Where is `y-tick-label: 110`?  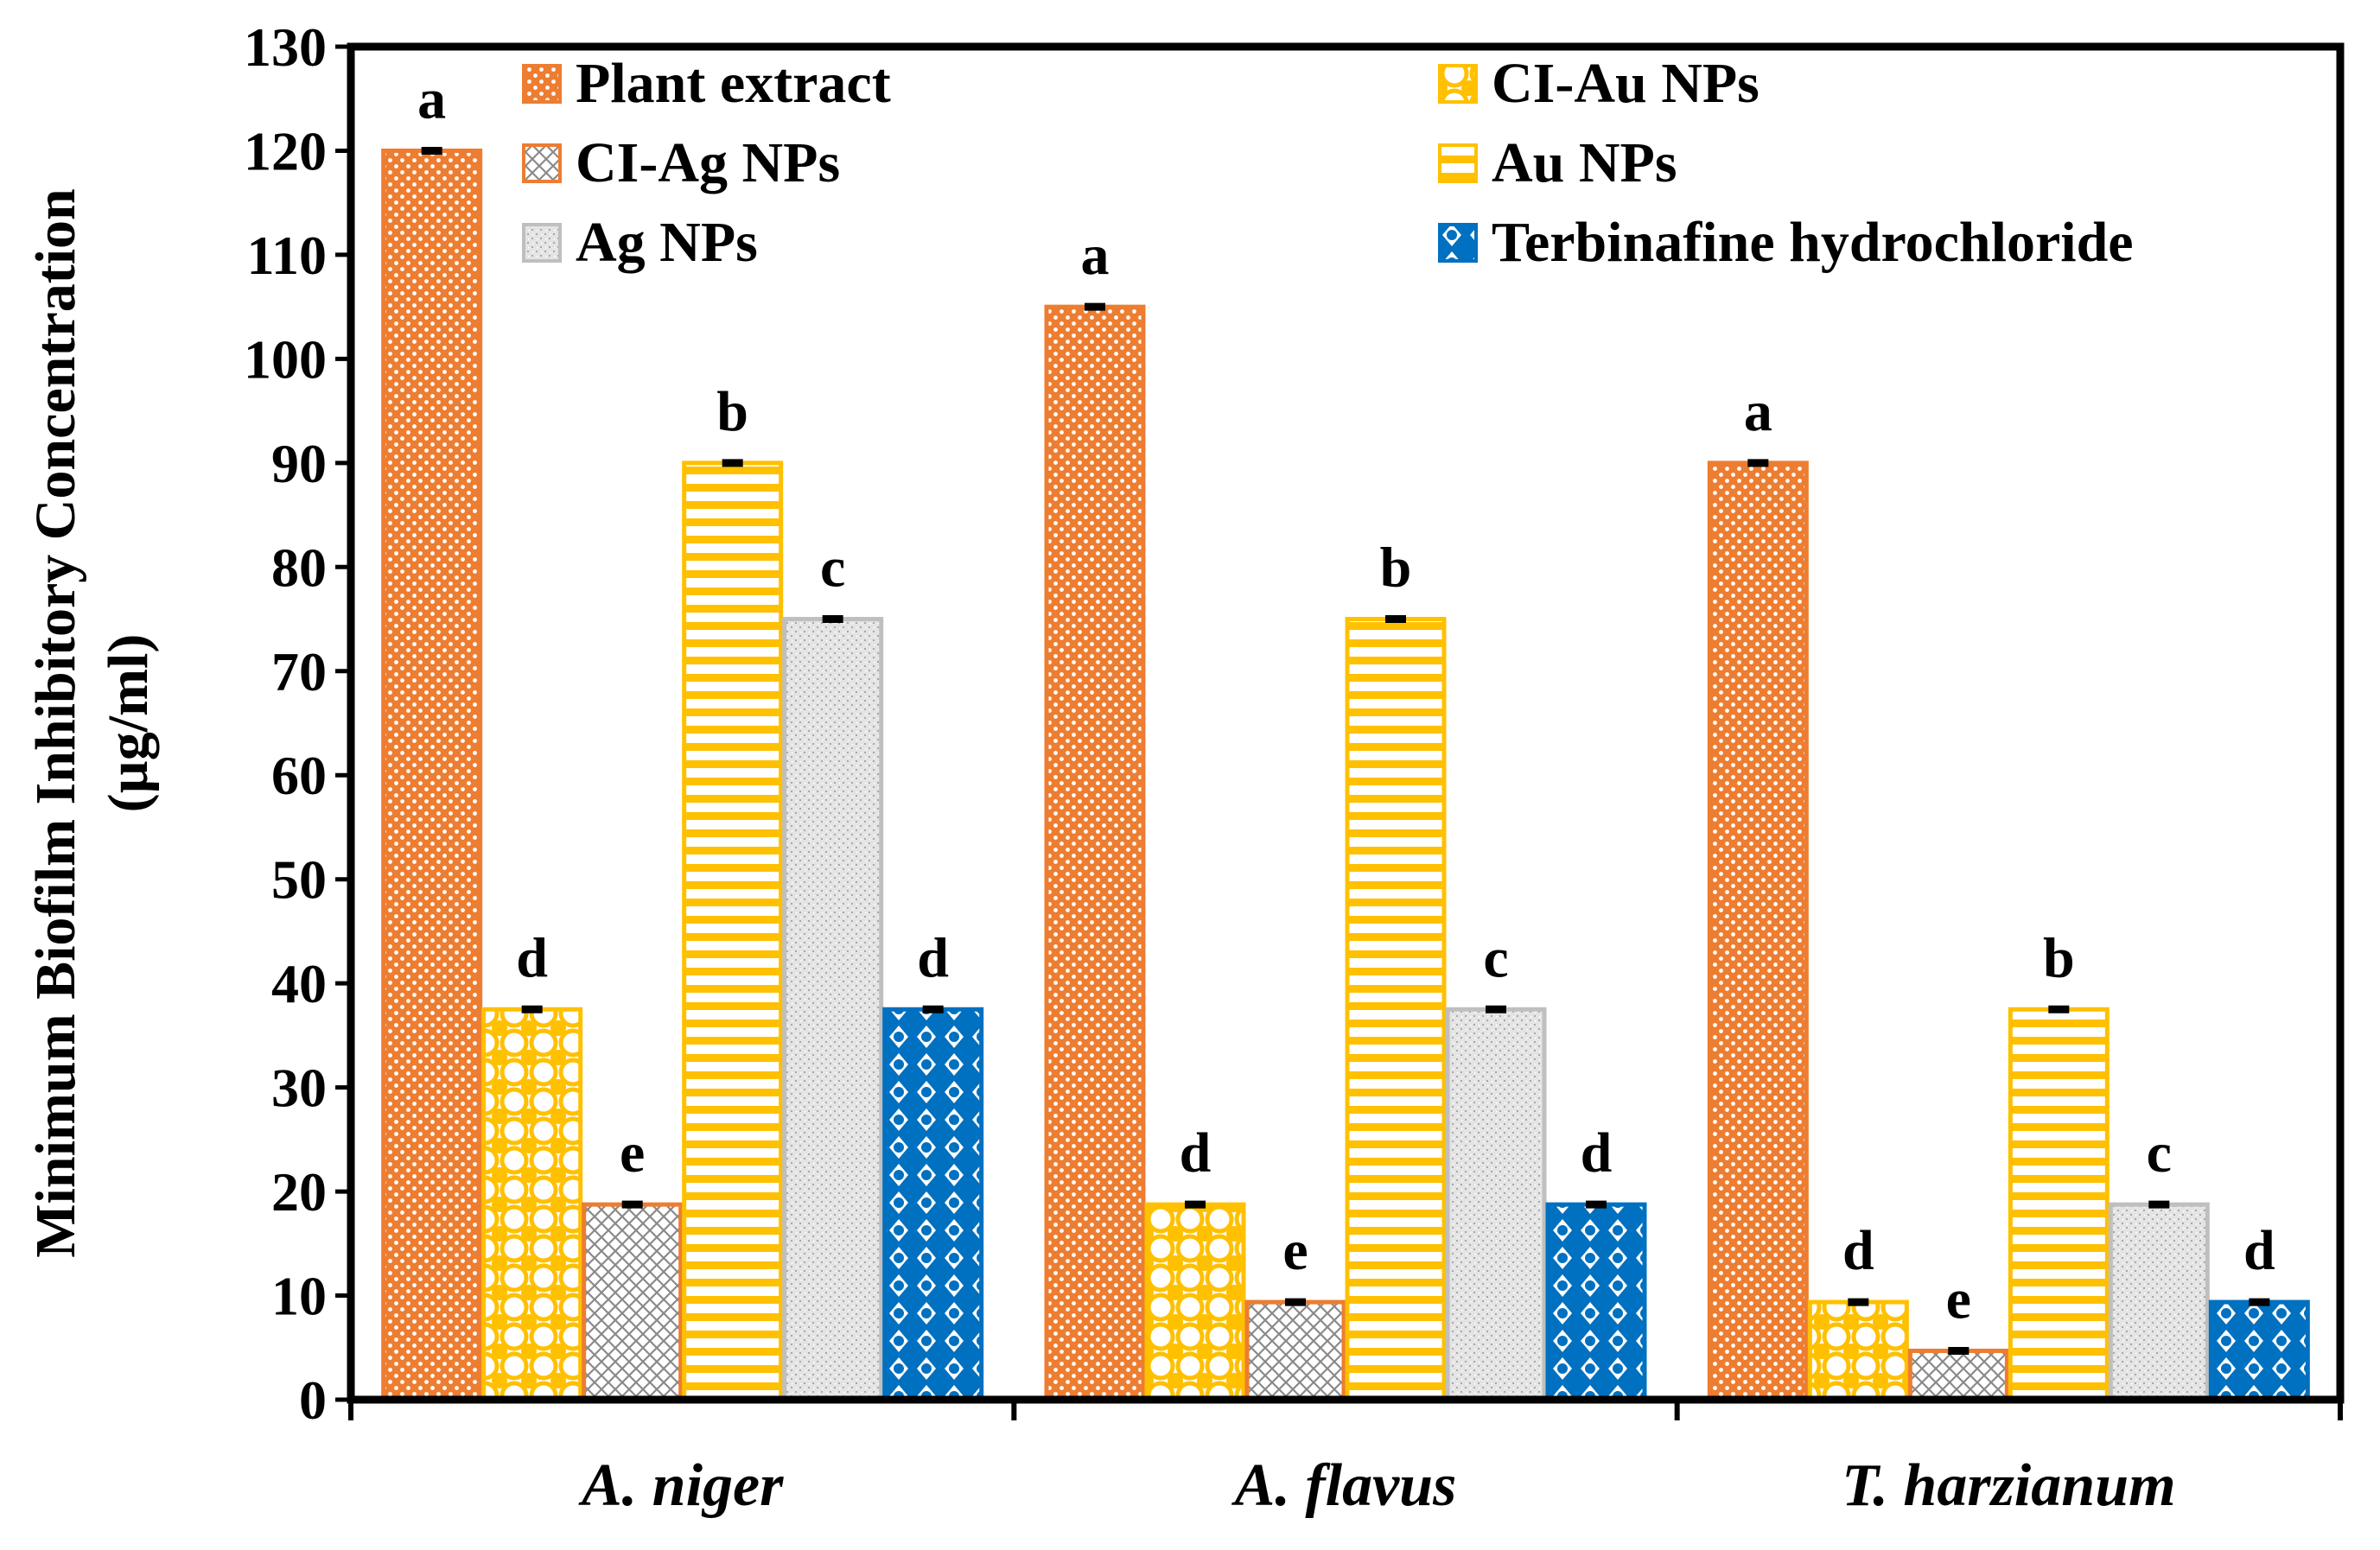
y-tick-label: 110 is located at coordinates (287, 256).